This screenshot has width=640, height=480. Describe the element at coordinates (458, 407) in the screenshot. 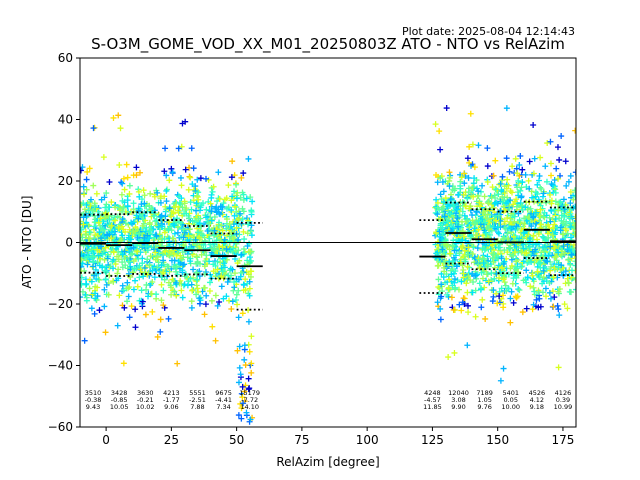

I see `bin-std-label: 9.90` at that location.